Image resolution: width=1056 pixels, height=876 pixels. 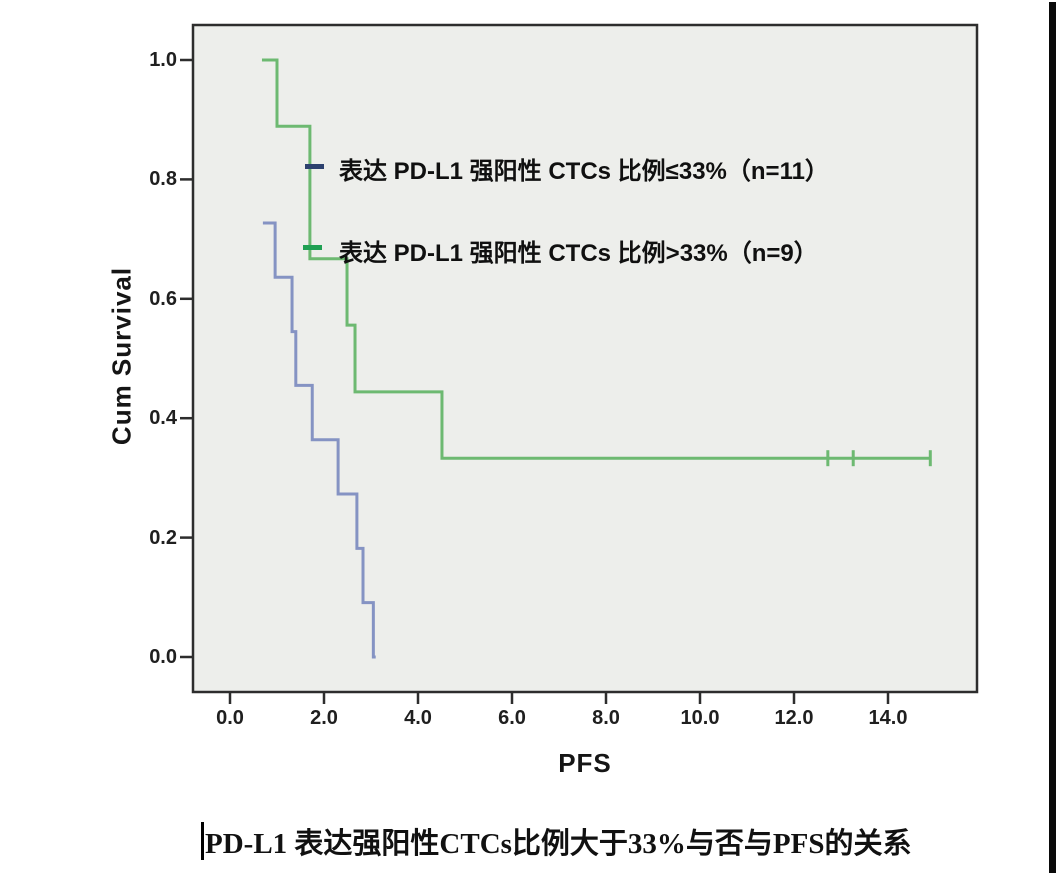 I want to click on x-tick-label: 4.0, so click(x=418, y=718).